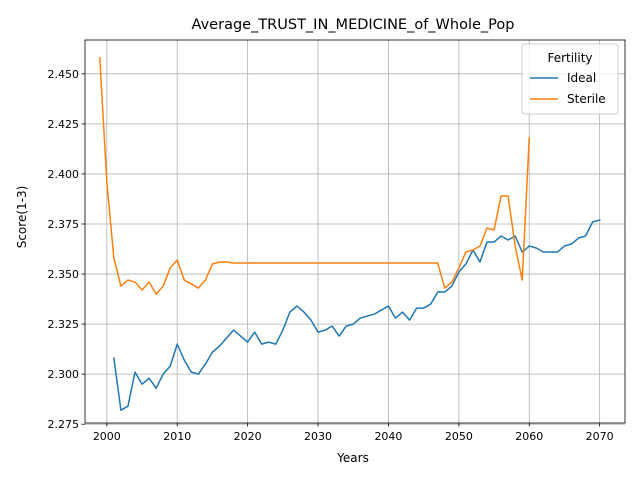 Image resolution: width=640 pixels, height=484 pixels. I want to click on x-axis-ticks: 2000 2010 2020 2030 2040 2050 2060 2070, so click(353, 433).